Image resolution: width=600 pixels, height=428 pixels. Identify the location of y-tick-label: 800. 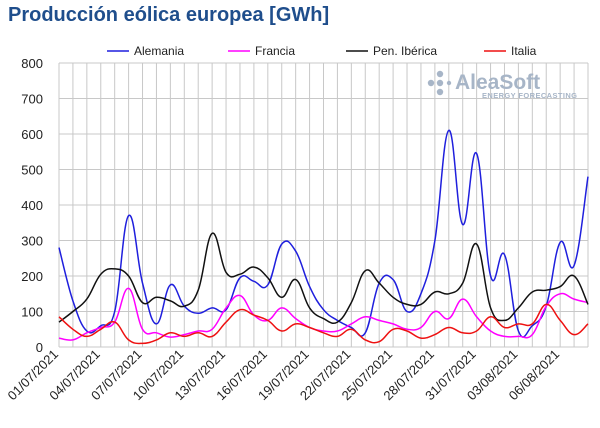
(32, 63).